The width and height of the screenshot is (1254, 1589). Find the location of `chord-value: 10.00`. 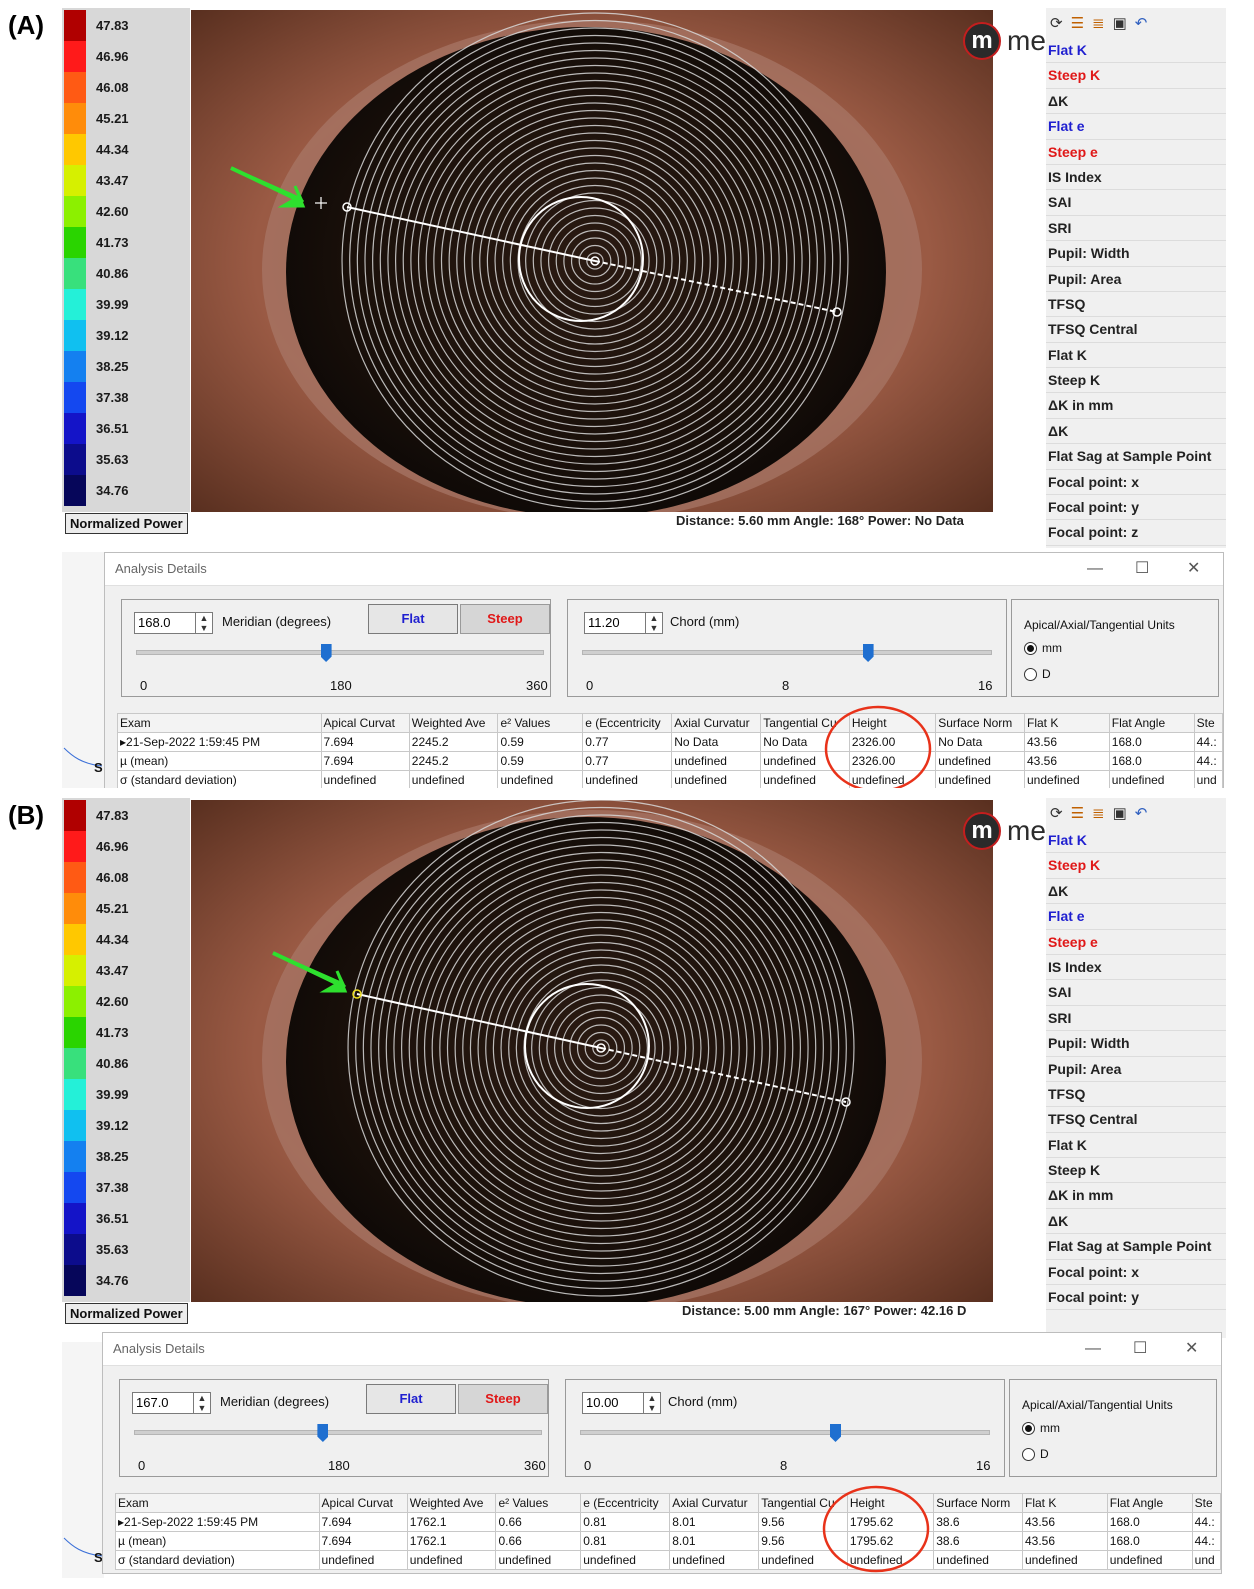

chord-value: 10.00 is located at coordinates (602, 1402).